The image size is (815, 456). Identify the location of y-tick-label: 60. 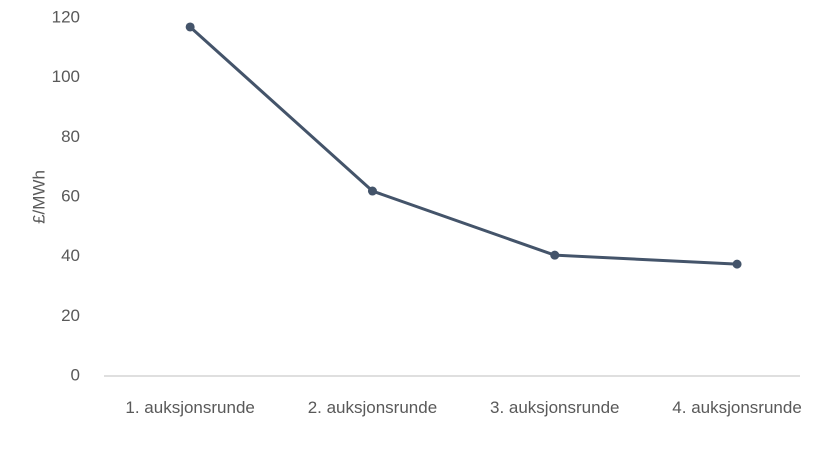
(70, 195).